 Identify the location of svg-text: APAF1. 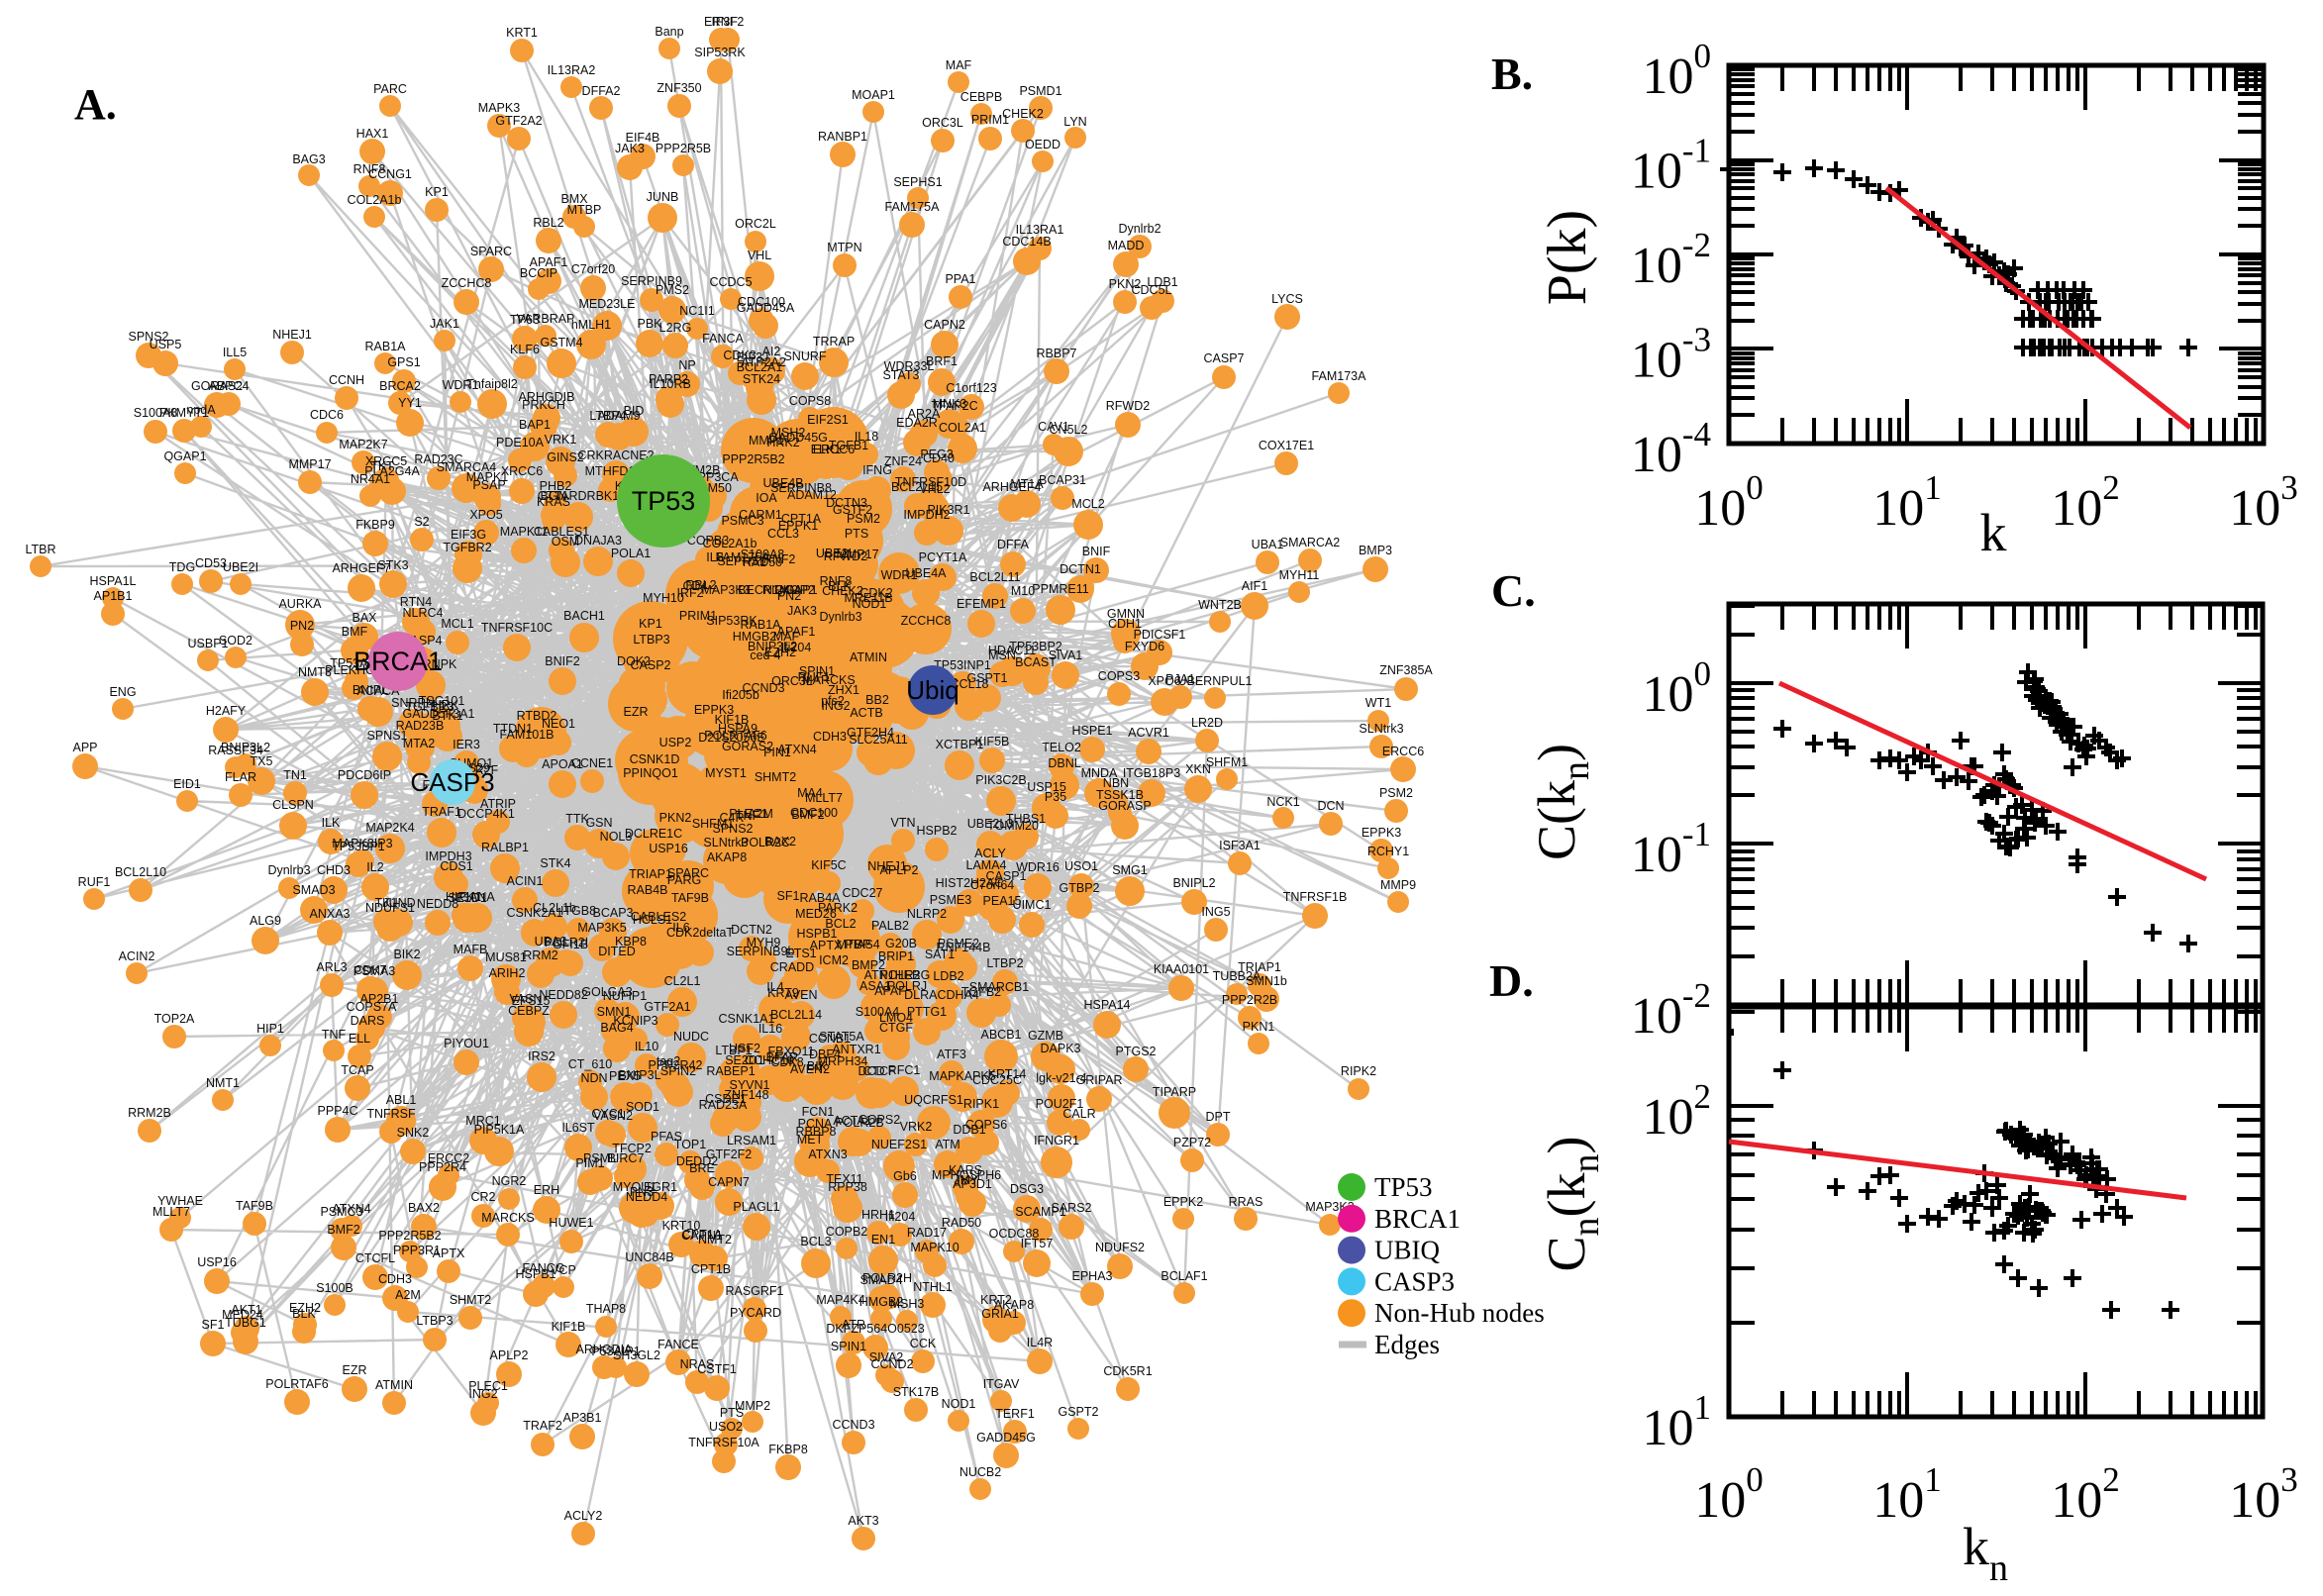
(796, 632).